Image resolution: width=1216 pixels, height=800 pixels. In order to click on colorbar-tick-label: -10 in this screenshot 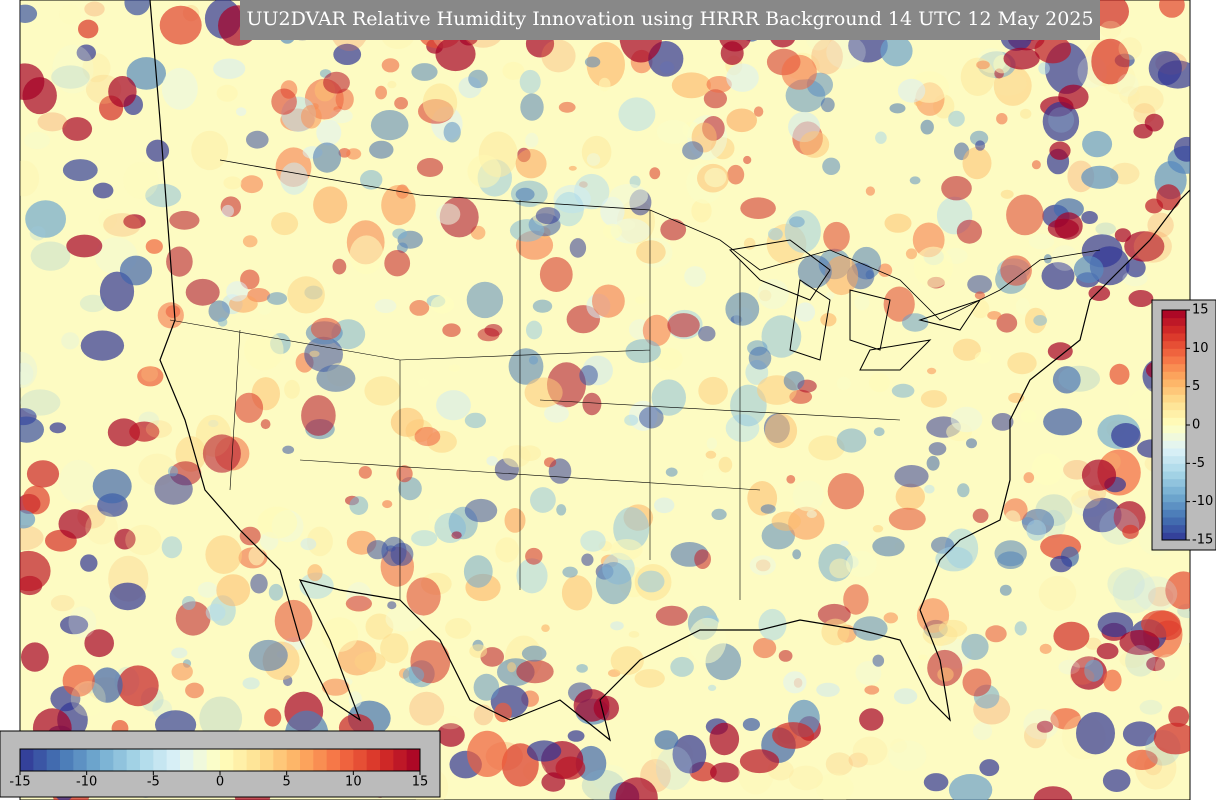, I will do `click(1202, 501)`.